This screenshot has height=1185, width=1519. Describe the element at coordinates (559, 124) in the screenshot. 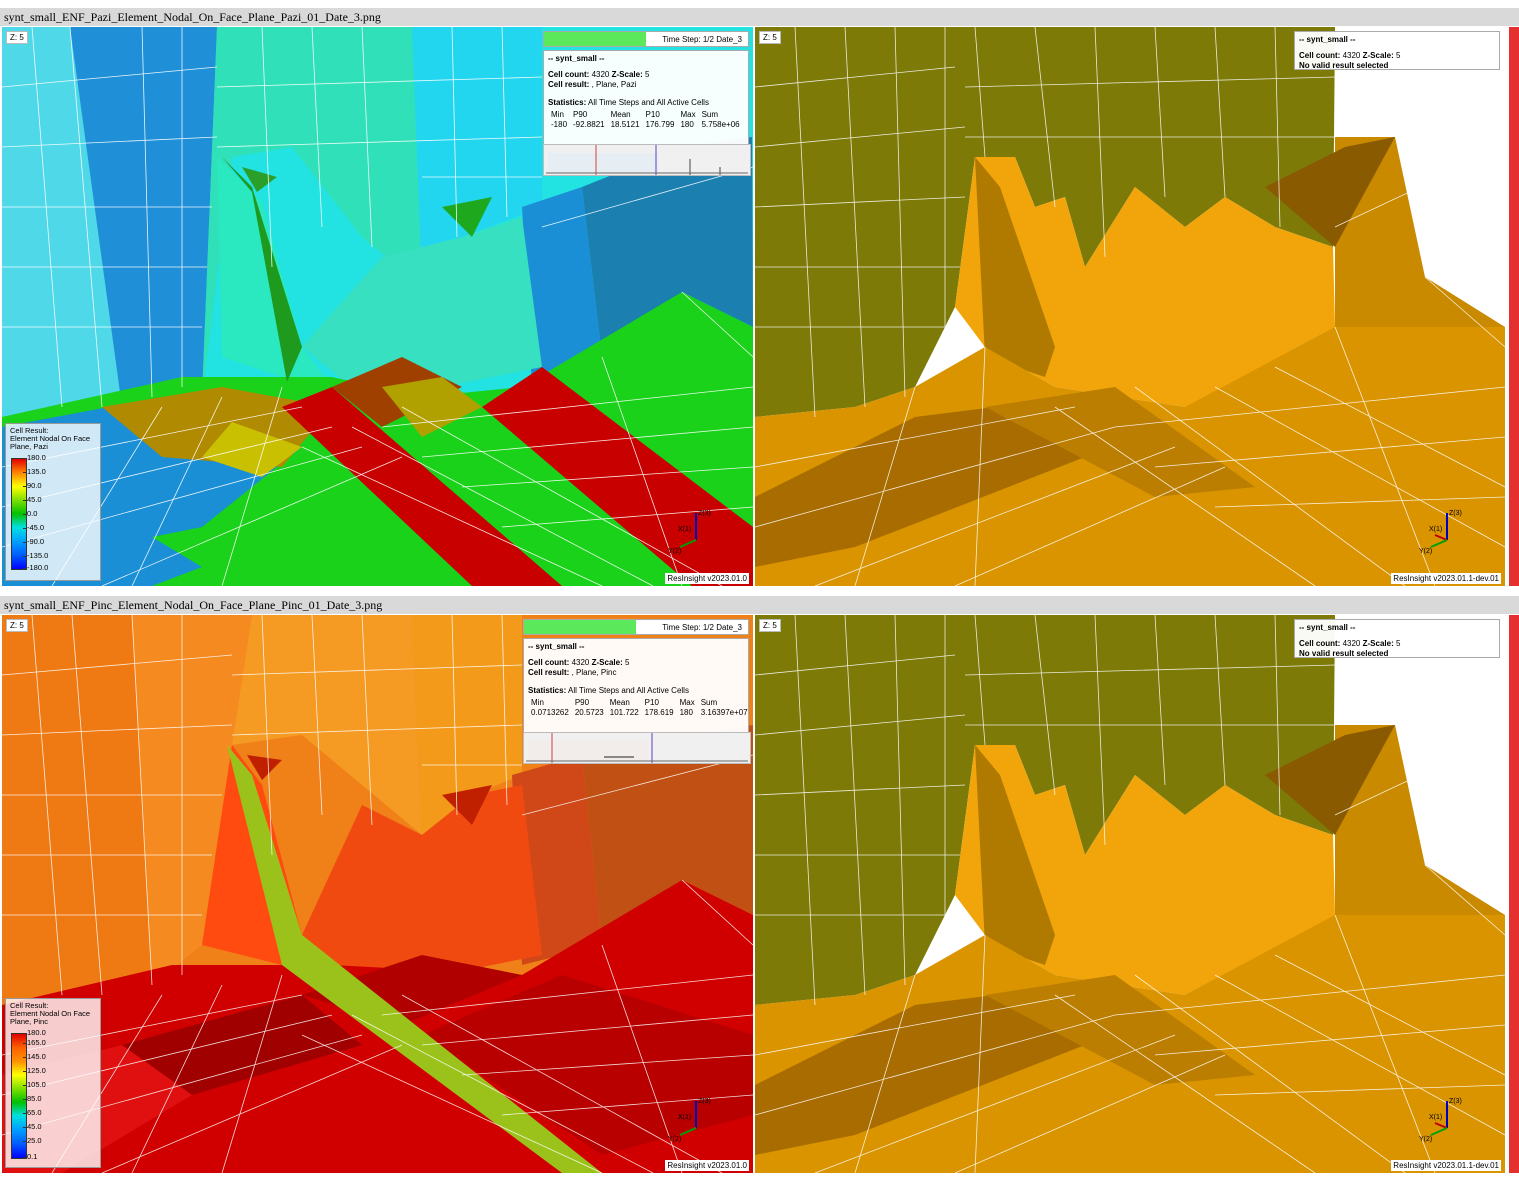

I see `stat-value: -180` at that location.